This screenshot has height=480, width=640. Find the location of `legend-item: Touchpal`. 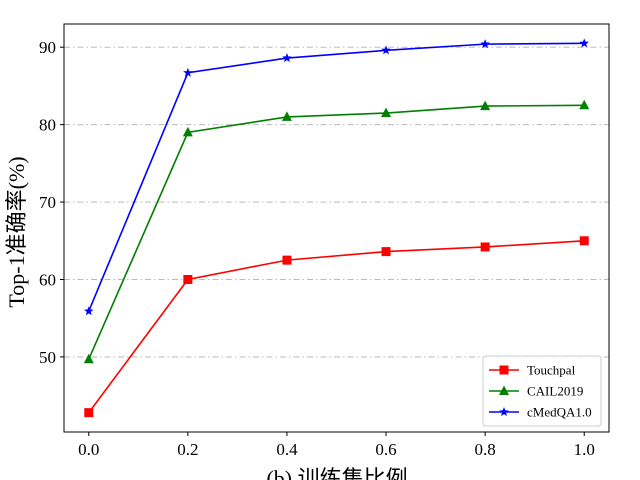

legend-item: Touchpal is located at coordinates (532, 370).